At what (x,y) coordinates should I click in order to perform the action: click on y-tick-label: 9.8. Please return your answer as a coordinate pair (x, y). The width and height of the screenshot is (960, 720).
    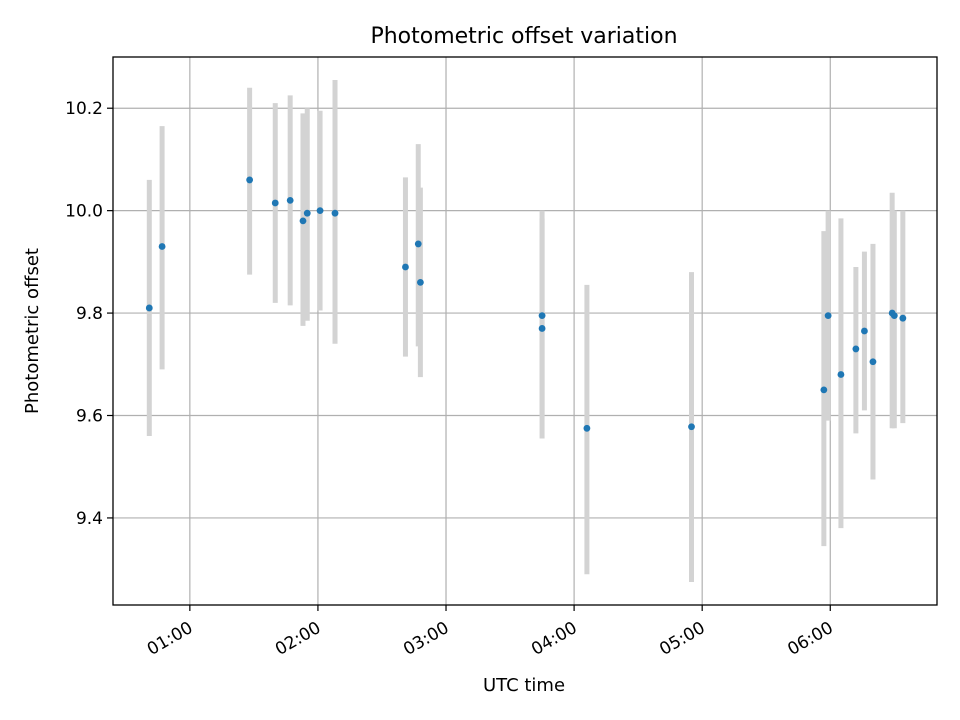
    Looking at the image, I should click on (89, 314).